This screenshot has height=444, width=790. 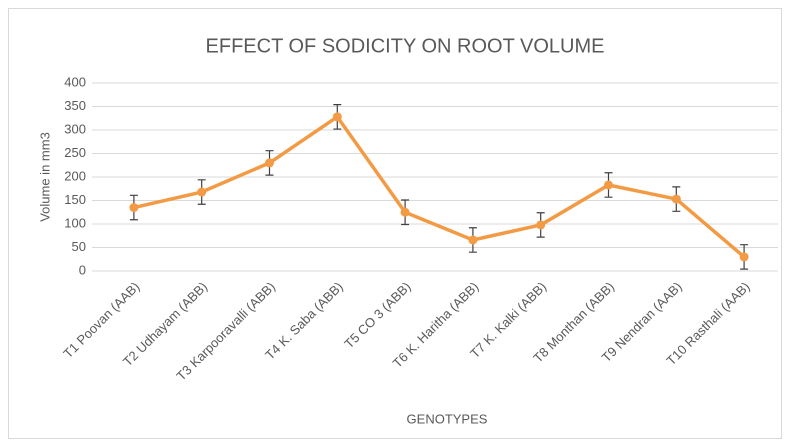 I want to click on y-tick-label: 0, so click(x=82, y=269).